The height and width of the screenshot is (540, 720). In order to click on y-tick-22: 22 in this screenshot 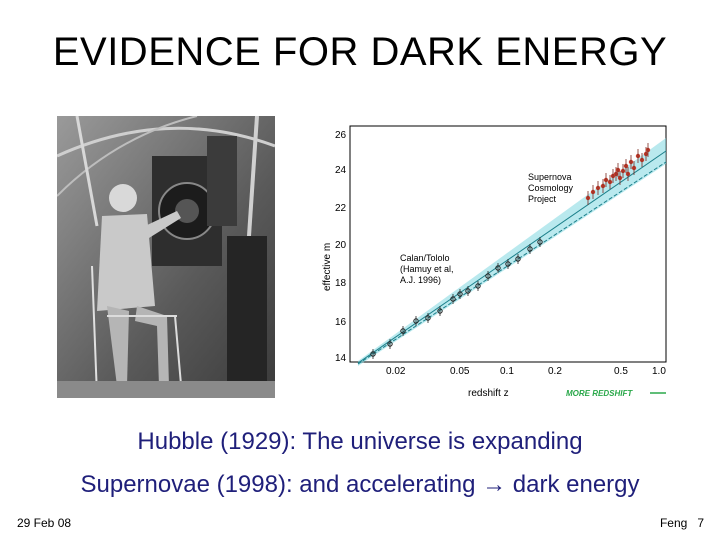, I will do `click(341, 208)`.